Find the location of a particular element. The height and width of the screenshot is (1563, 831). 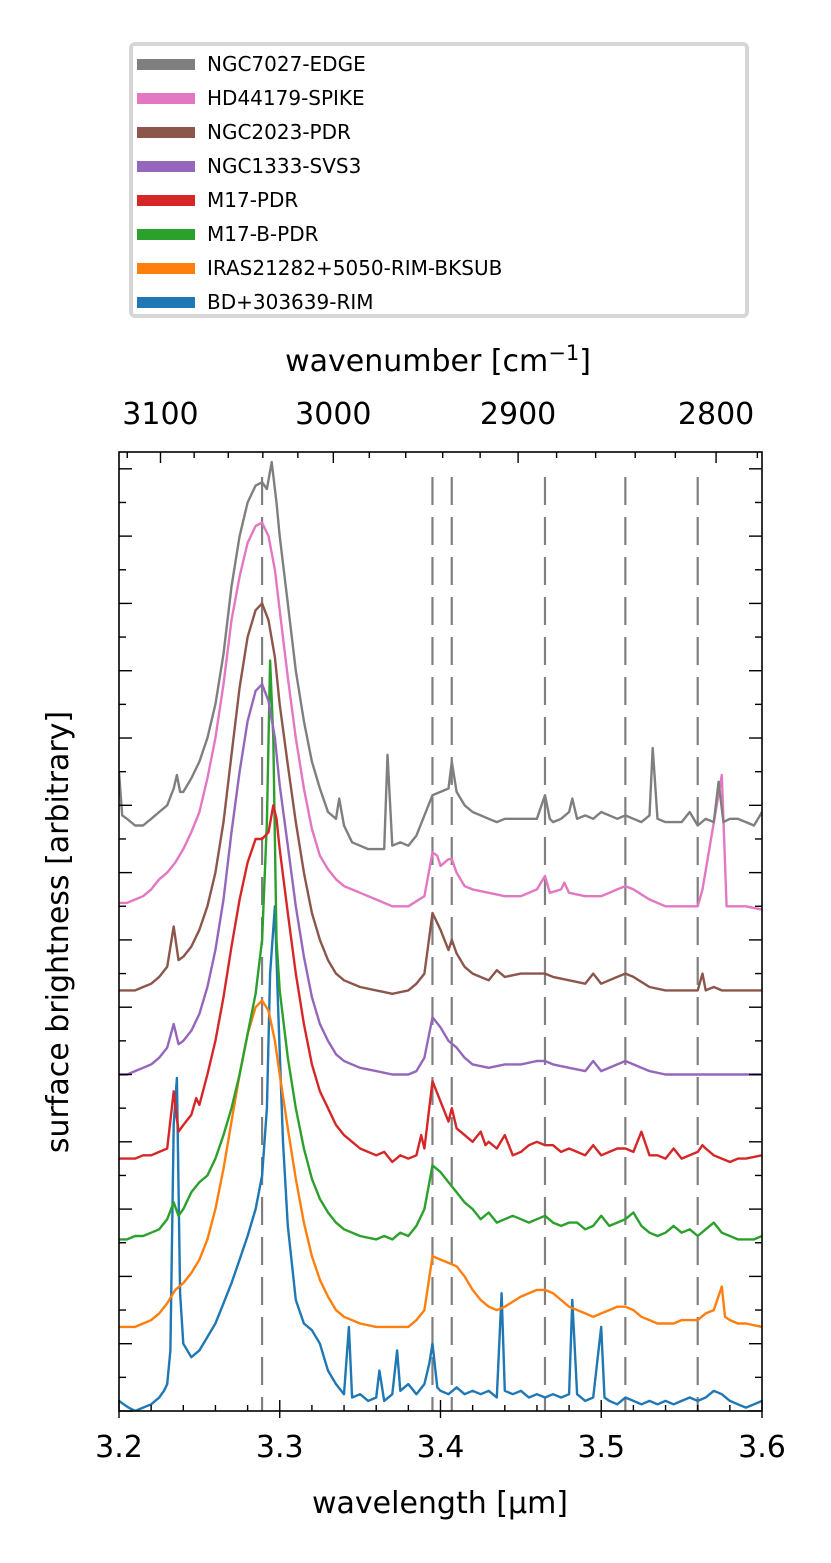

y-axis-title: surface brightness [arbitrary] is located at coordinates (58, 932).